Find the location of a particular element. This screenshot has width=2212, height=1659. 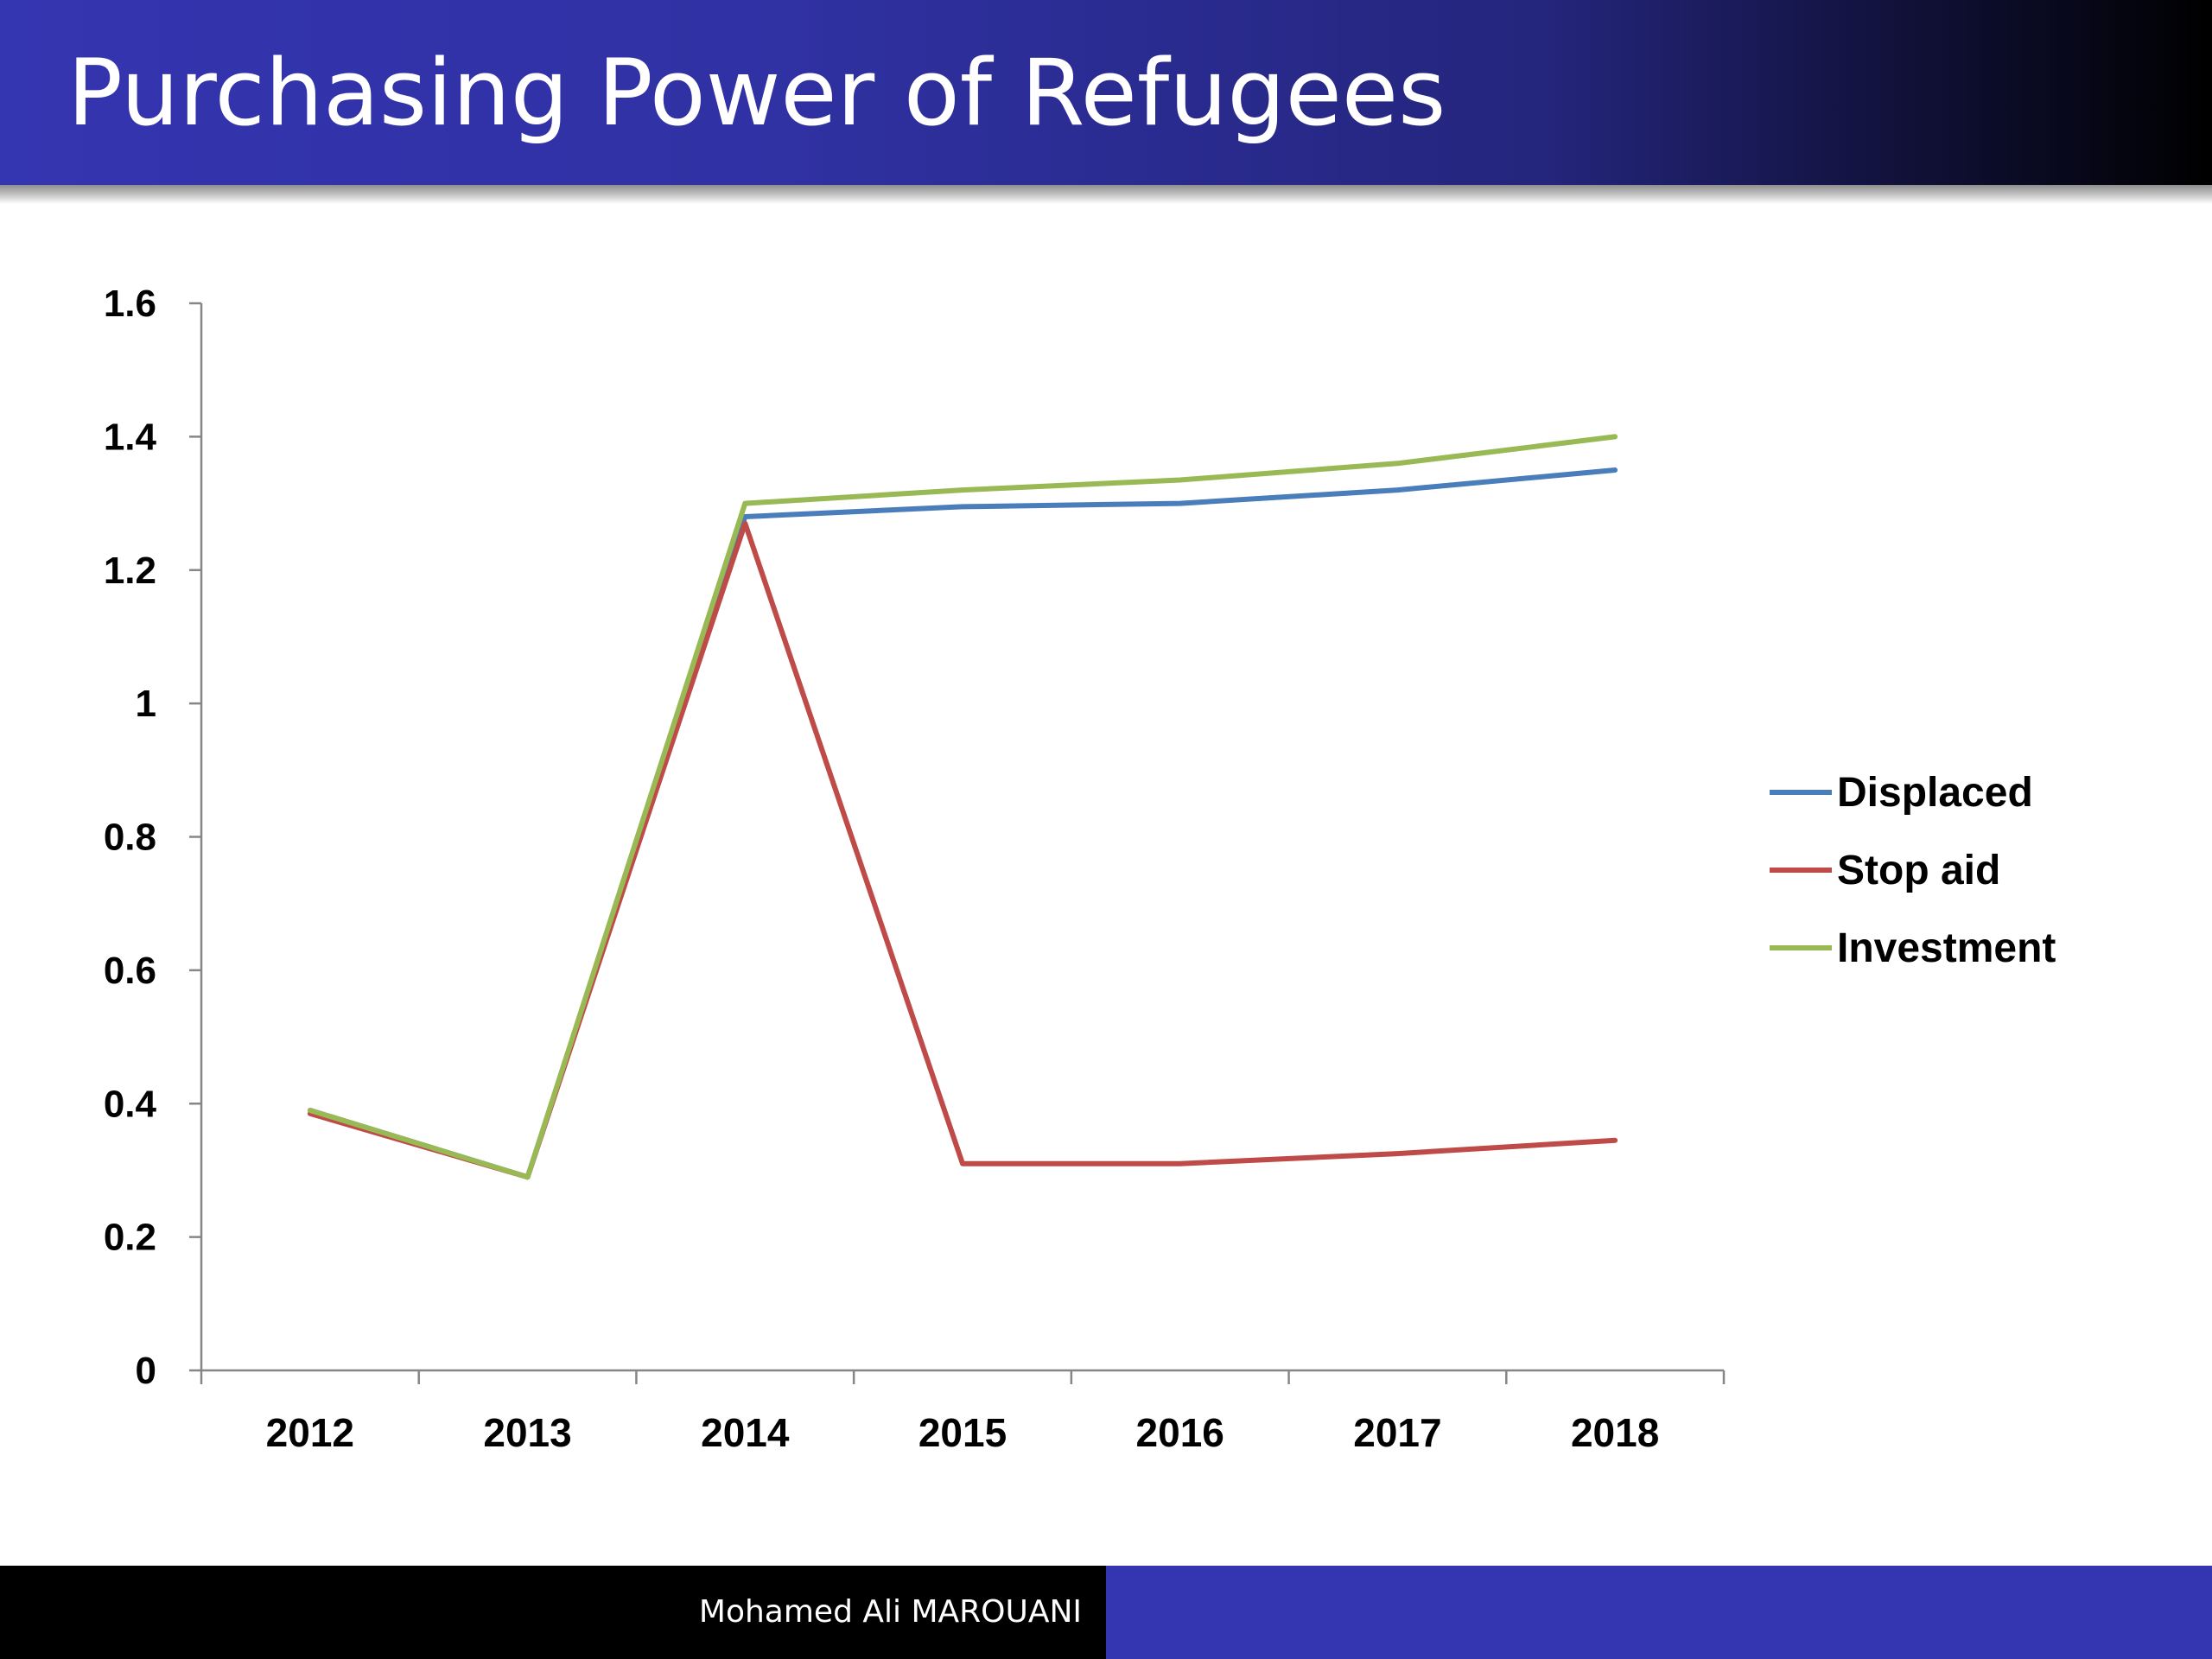

x-tick-label: 2014 is located at coordinates (745, 1432).